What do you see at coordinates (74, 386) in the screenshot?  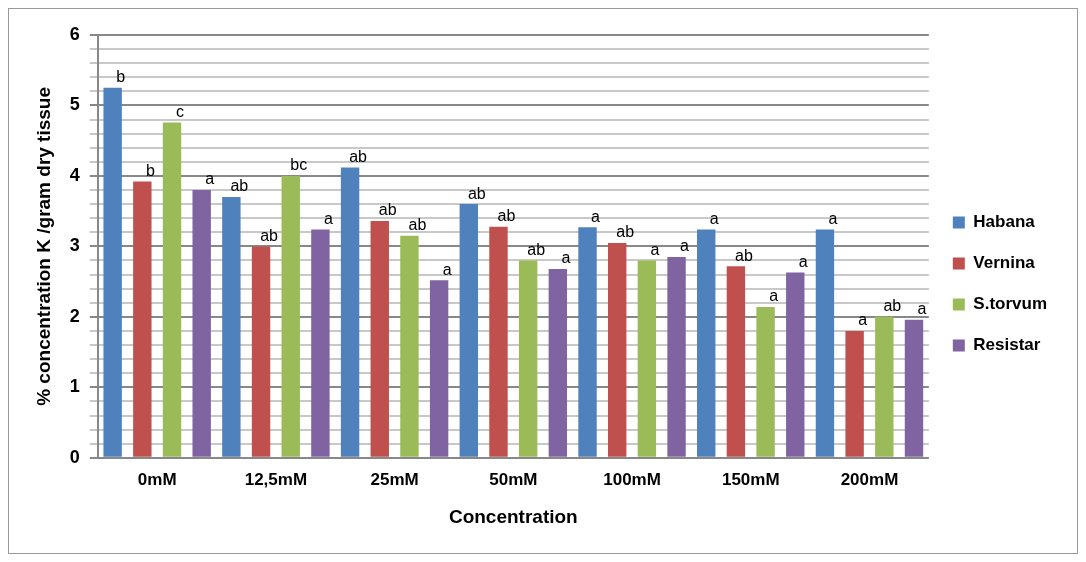 I see `y-tick-label: 1` at bounding box center [74, 386].